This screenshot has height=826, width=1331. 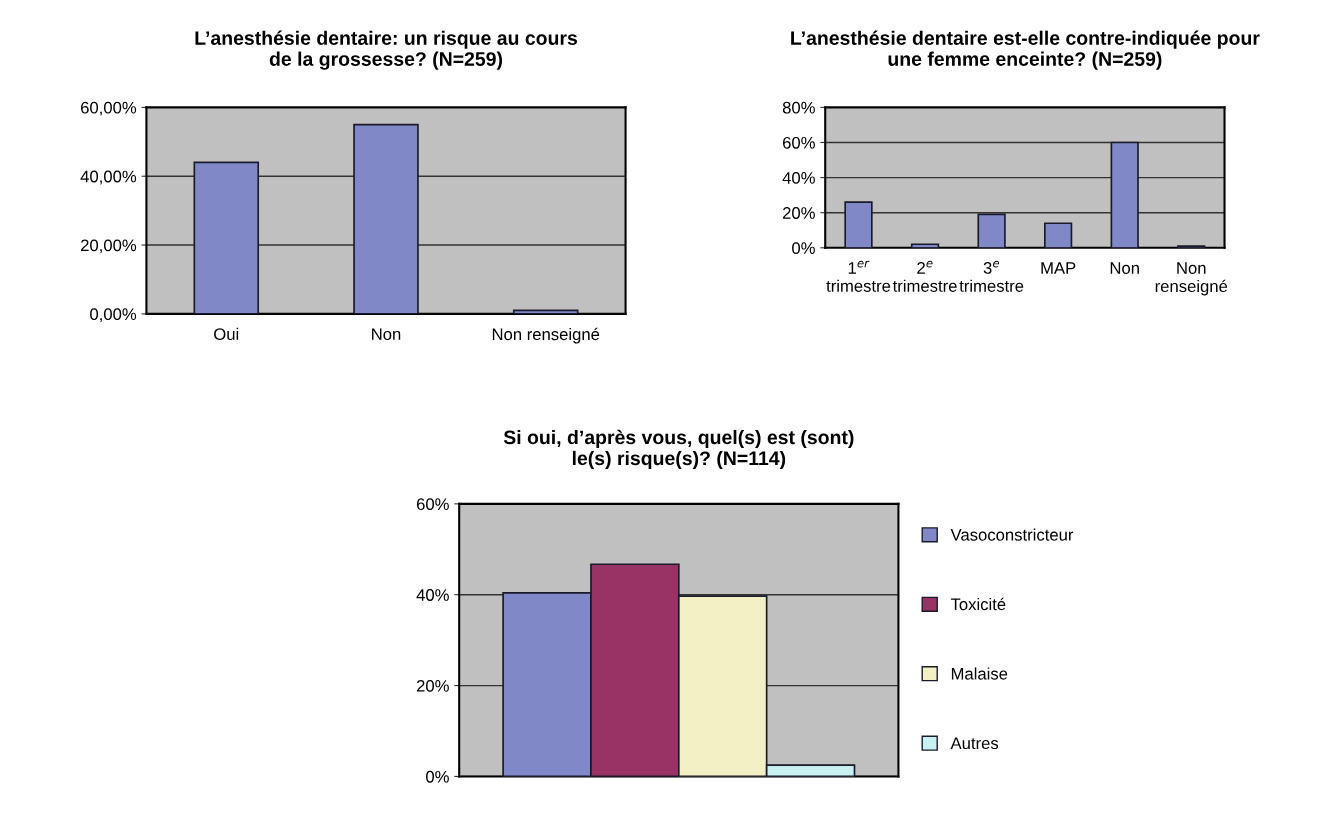 What do you see at coordinates (798, 107) in the screenshot?
I see `y-tick-label: 80%` at bounding box center [798, 107].